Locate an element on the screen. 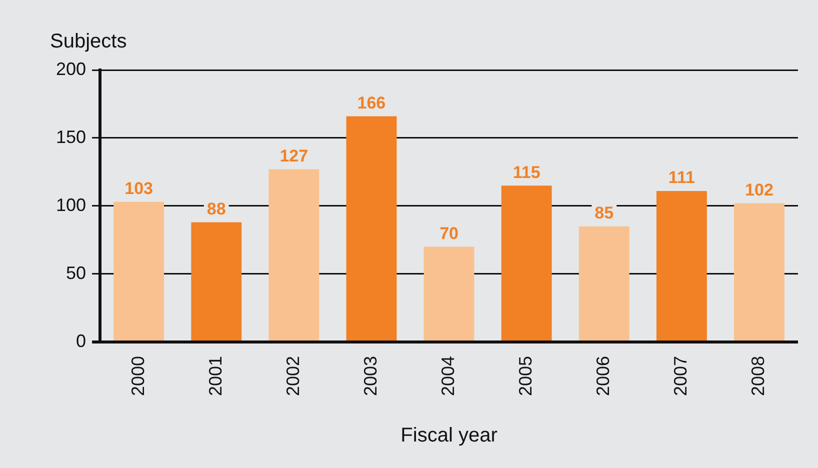 The image size is (818, 468). x-tick-label: 2004 is located at coordinates (448, 376).